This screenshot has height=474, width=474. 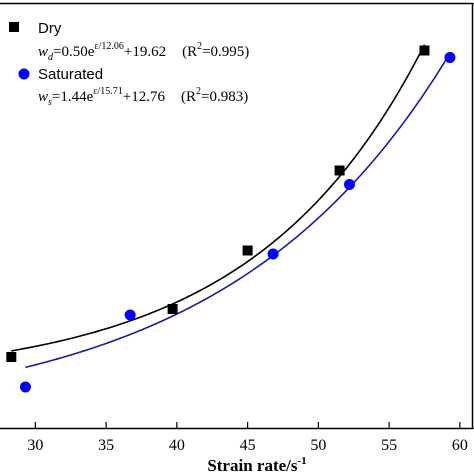 I want to click on x-tick-label: 35, so click(x=106, y=445).